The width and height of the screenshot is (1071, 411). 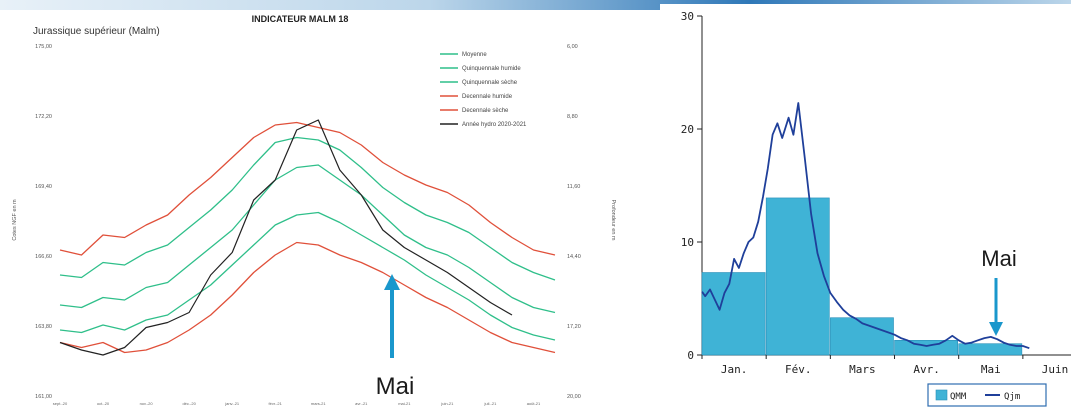 I want to click on right-y-tick-label: 11,60, so click(x=573, y=187).